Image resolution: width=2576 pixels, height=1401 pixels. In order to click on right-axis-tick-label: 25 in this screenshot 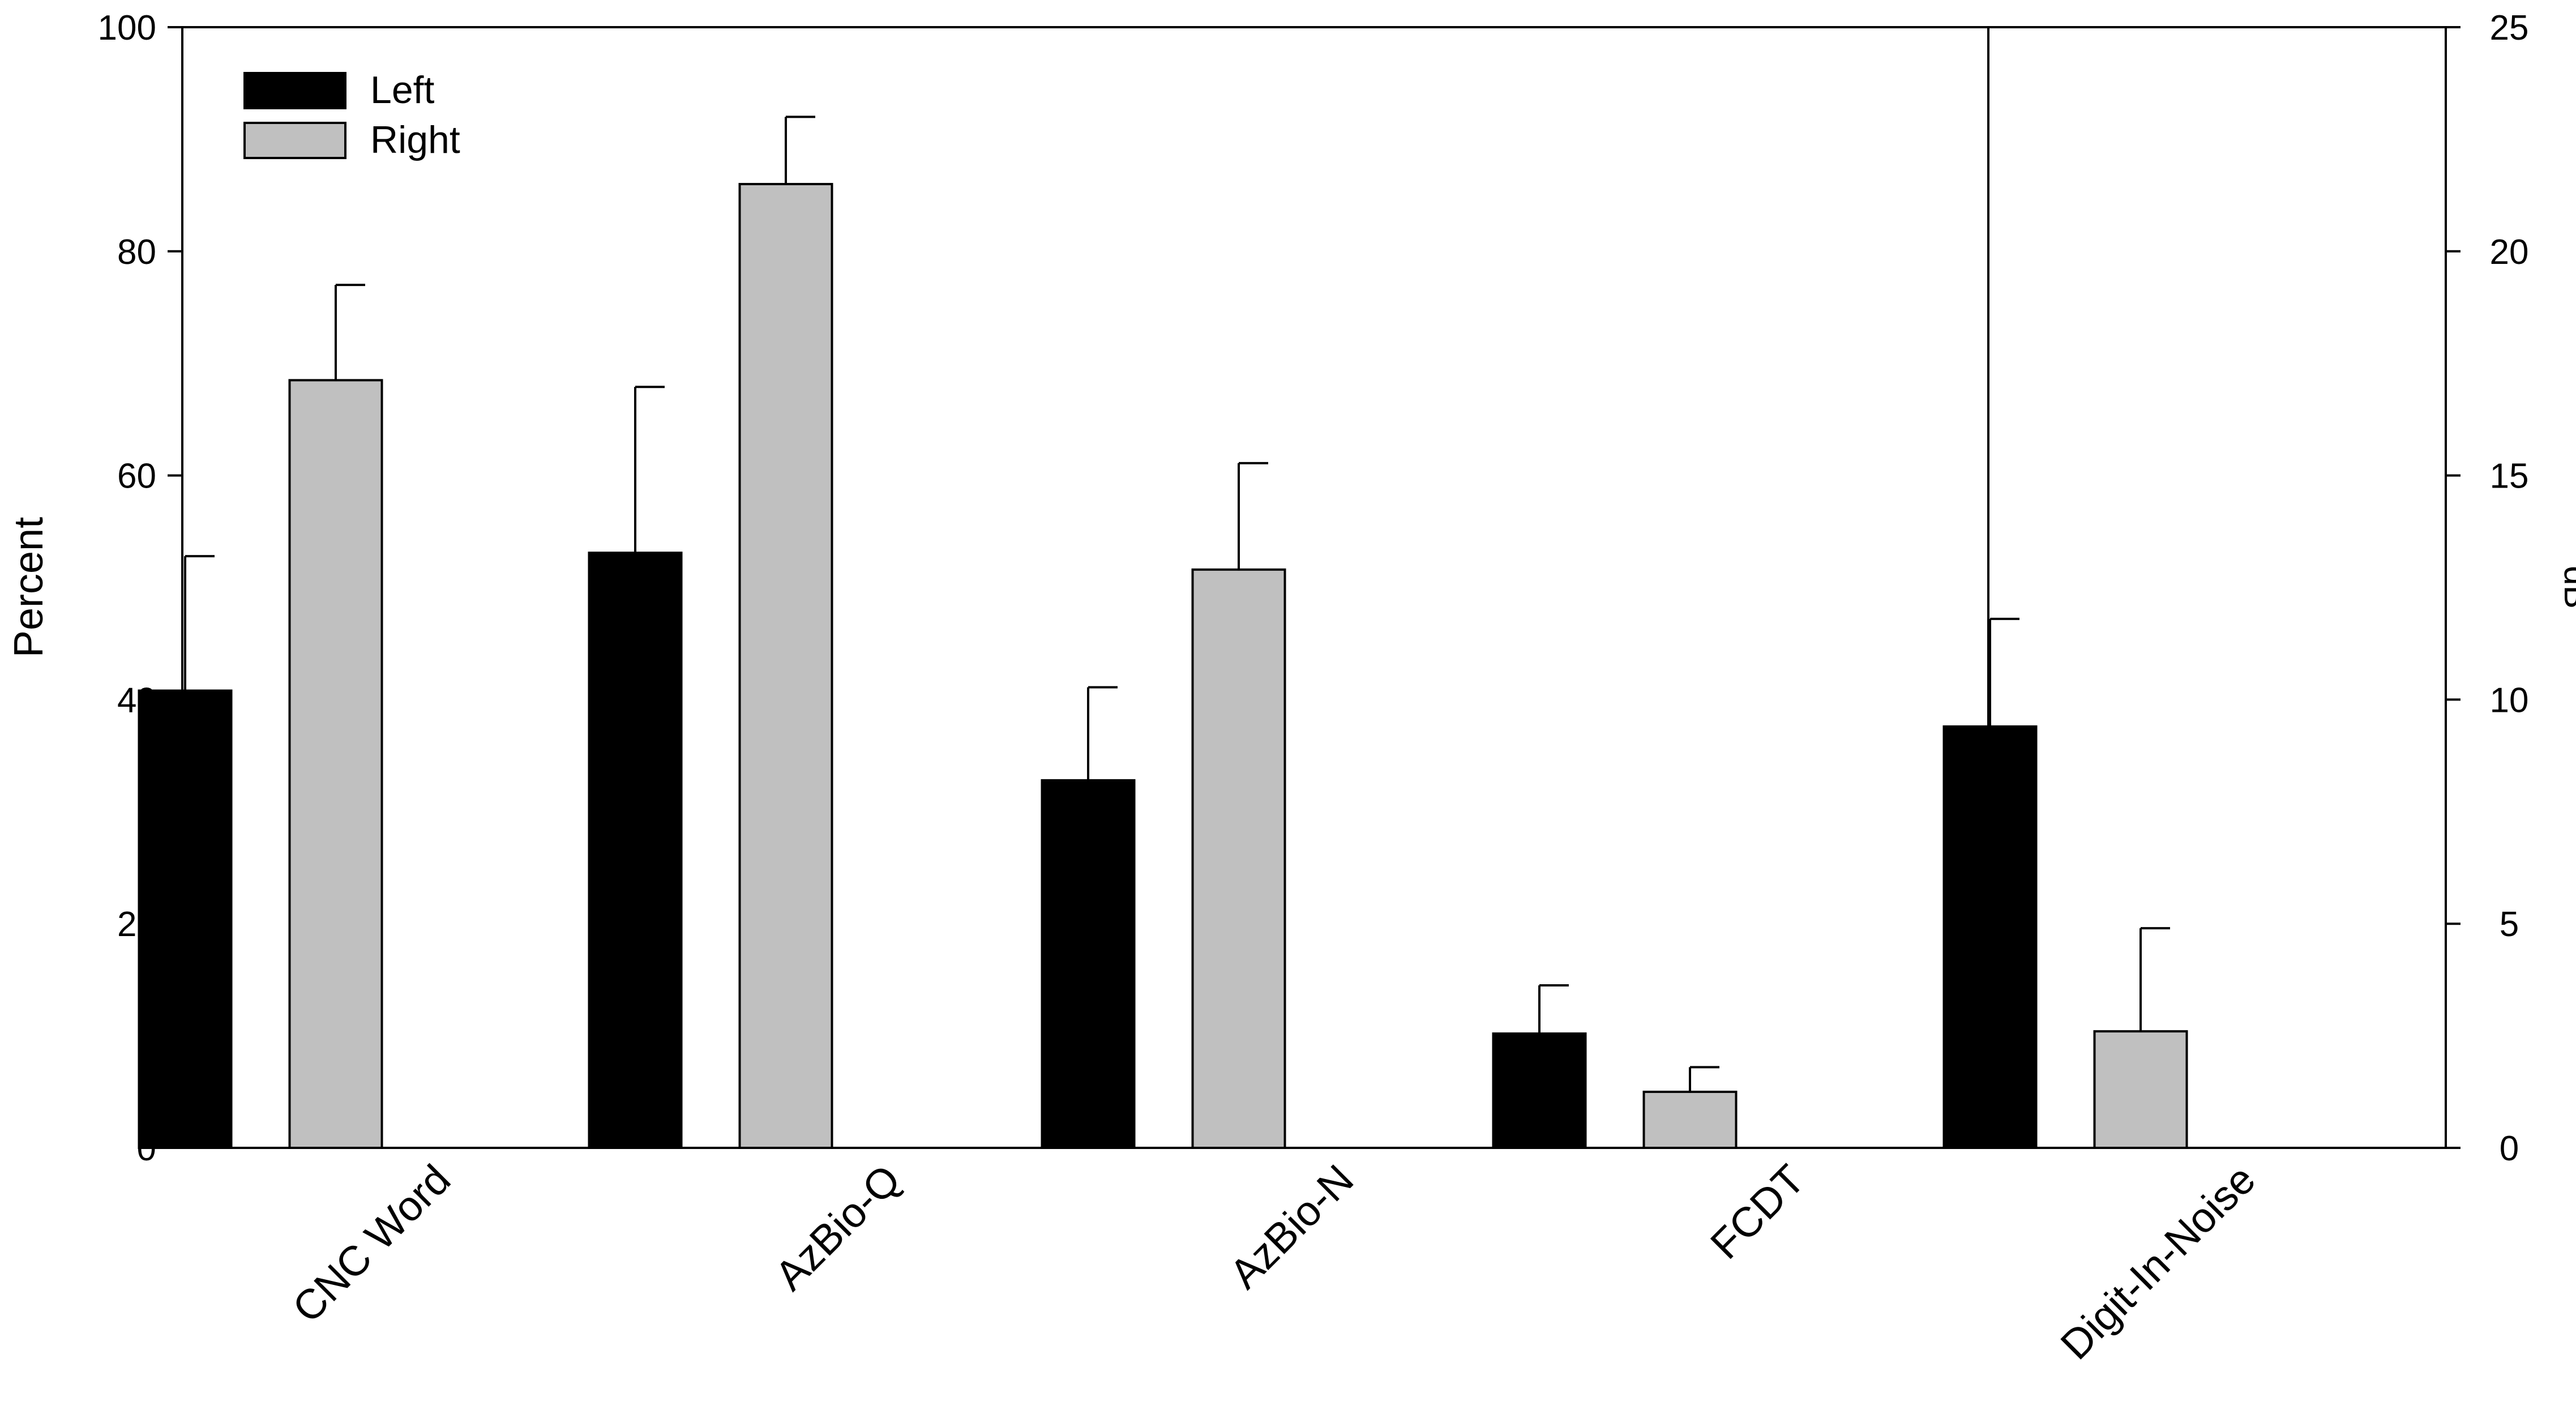, I will do `click(2509, 28)`.